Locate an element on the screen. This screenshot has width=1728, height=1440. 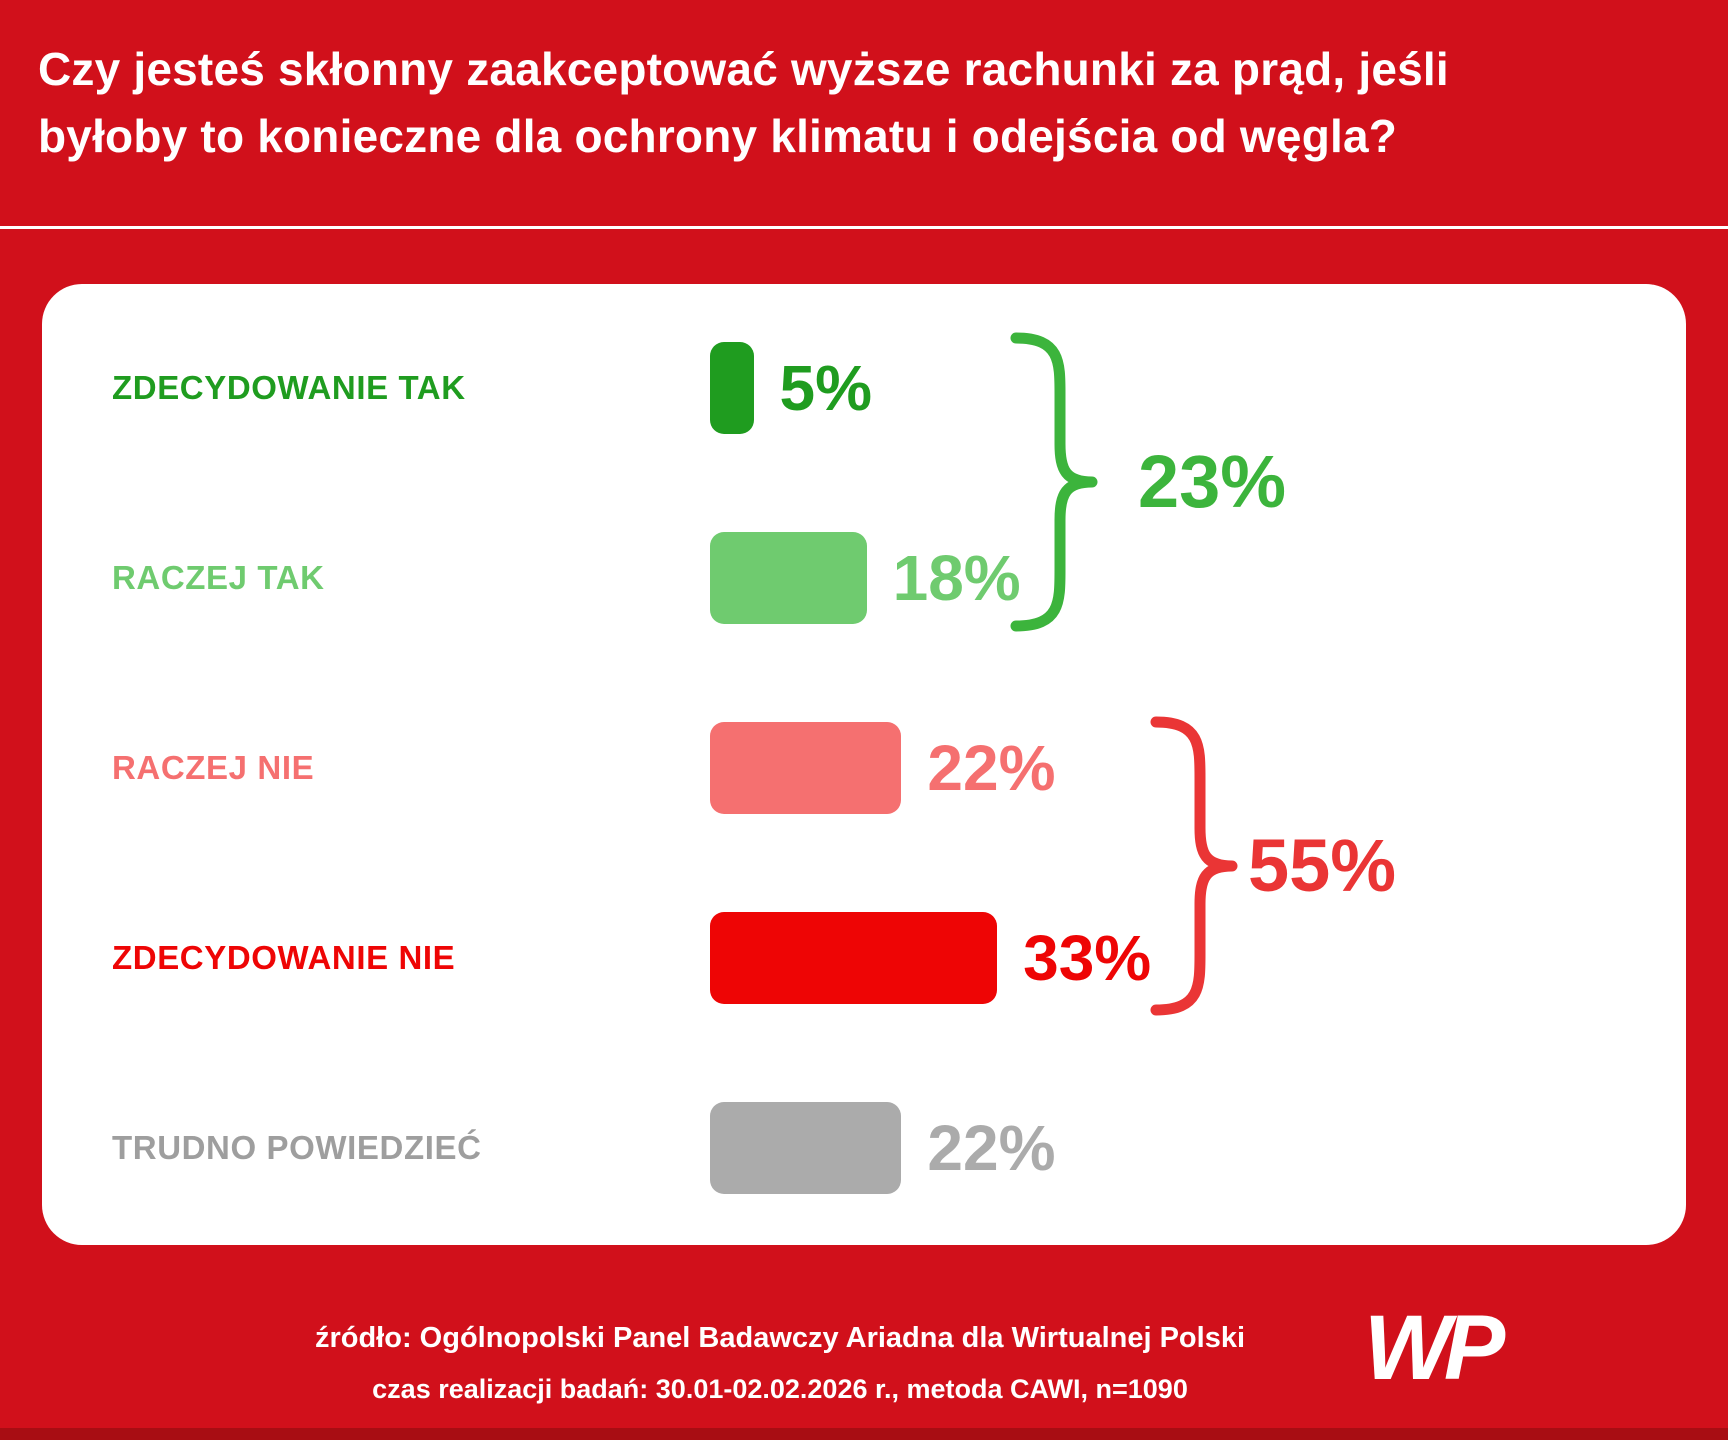
bar-definitely-yes is located at coordinates (732, 388).